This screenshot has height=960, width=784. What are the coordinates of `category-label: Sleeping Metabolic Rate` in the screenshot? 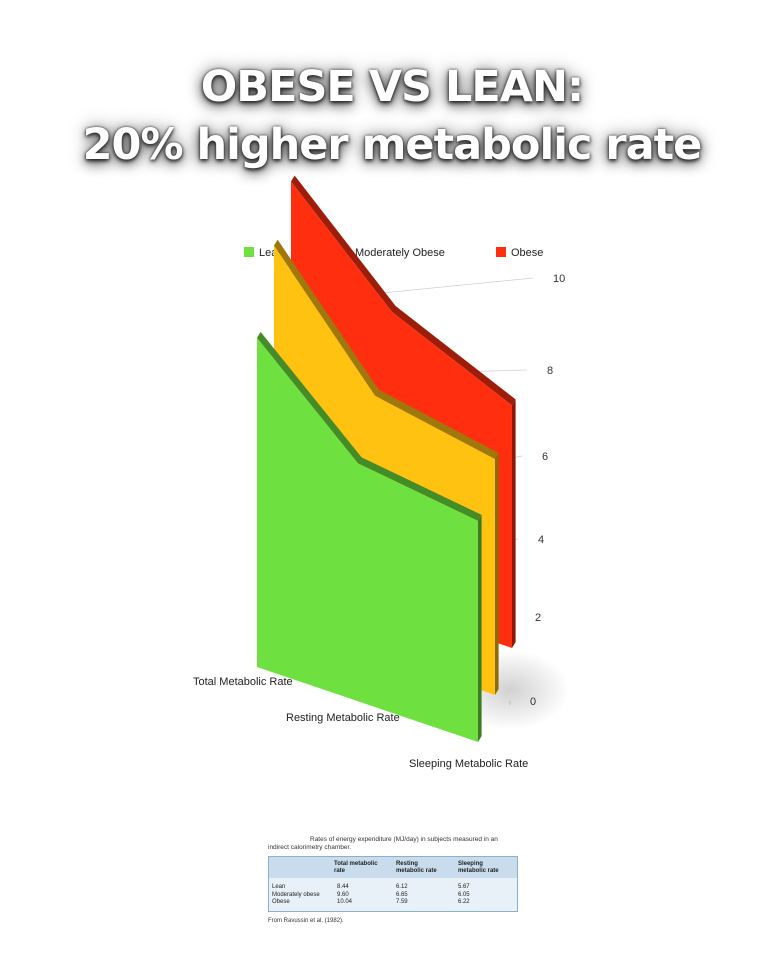 It's located at (468, 764).